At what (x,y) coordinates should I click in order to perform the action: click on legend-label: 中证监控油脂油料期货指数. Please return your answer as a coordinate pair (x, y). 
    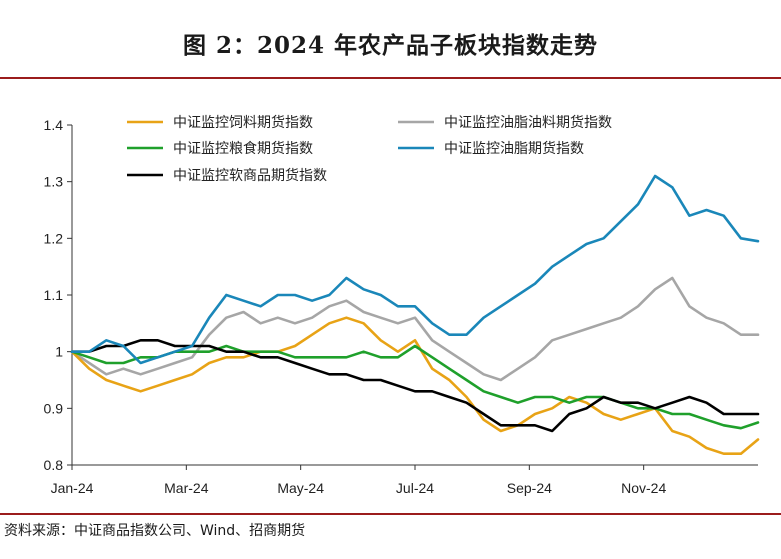
    Looking at the image, I should click on (528, 122).